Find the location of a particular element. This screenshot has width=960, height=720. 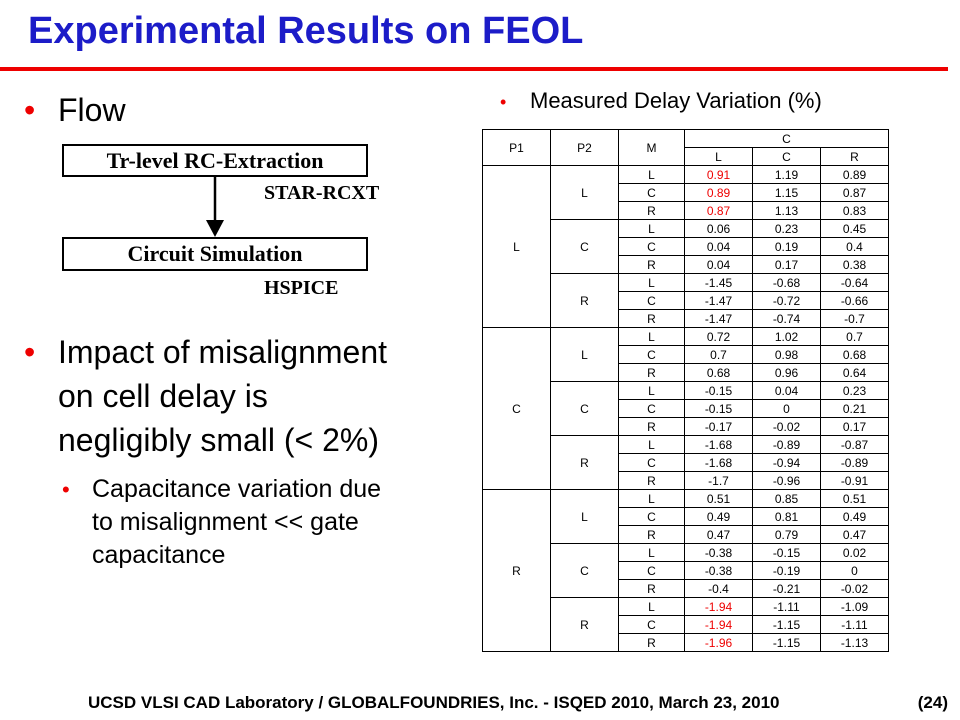

value-cell: -0.94 is located at coordinates (786, 462).